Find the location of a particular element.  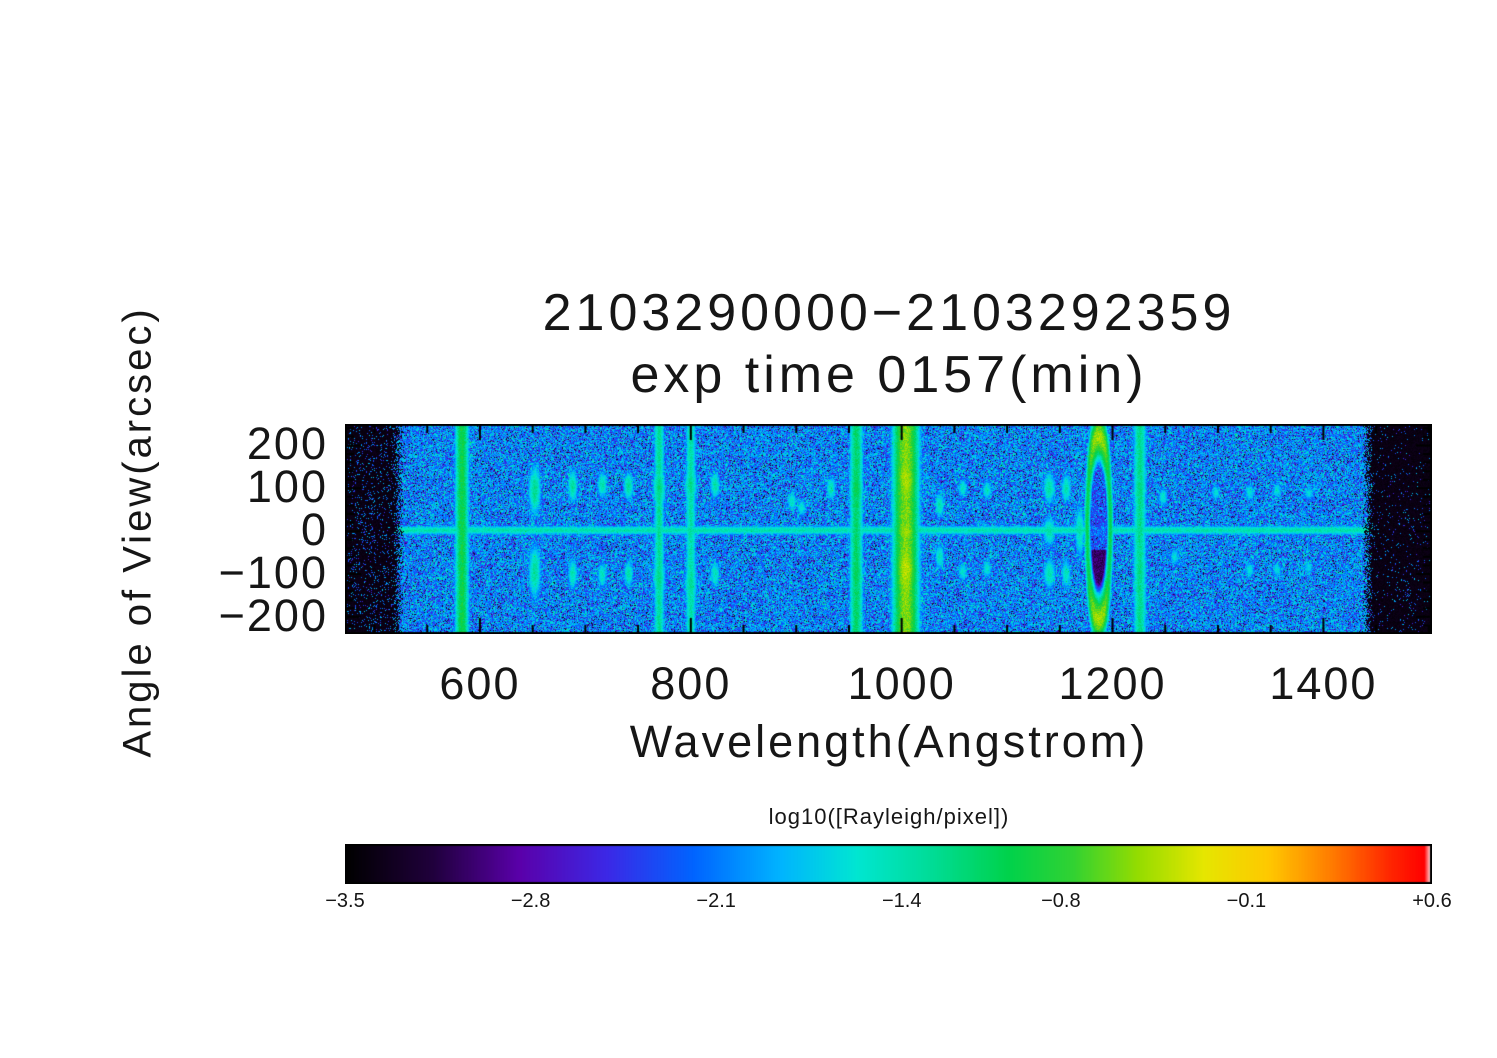

x-tick-label: 800 is located at coordinates (691, 683).